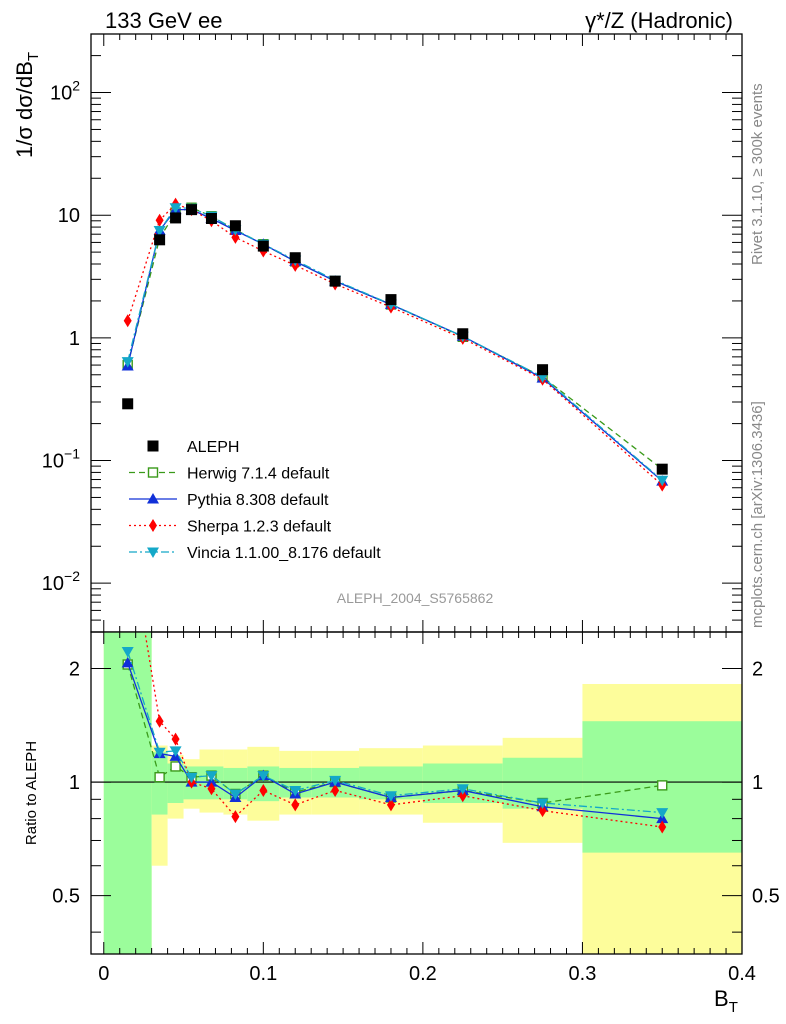 The width and height of the screenshot is (786, 1024). Describe the element at coordinates (66, 897) in the screenshot. I see `ratio-y-tick-label: 0.5` at that location.